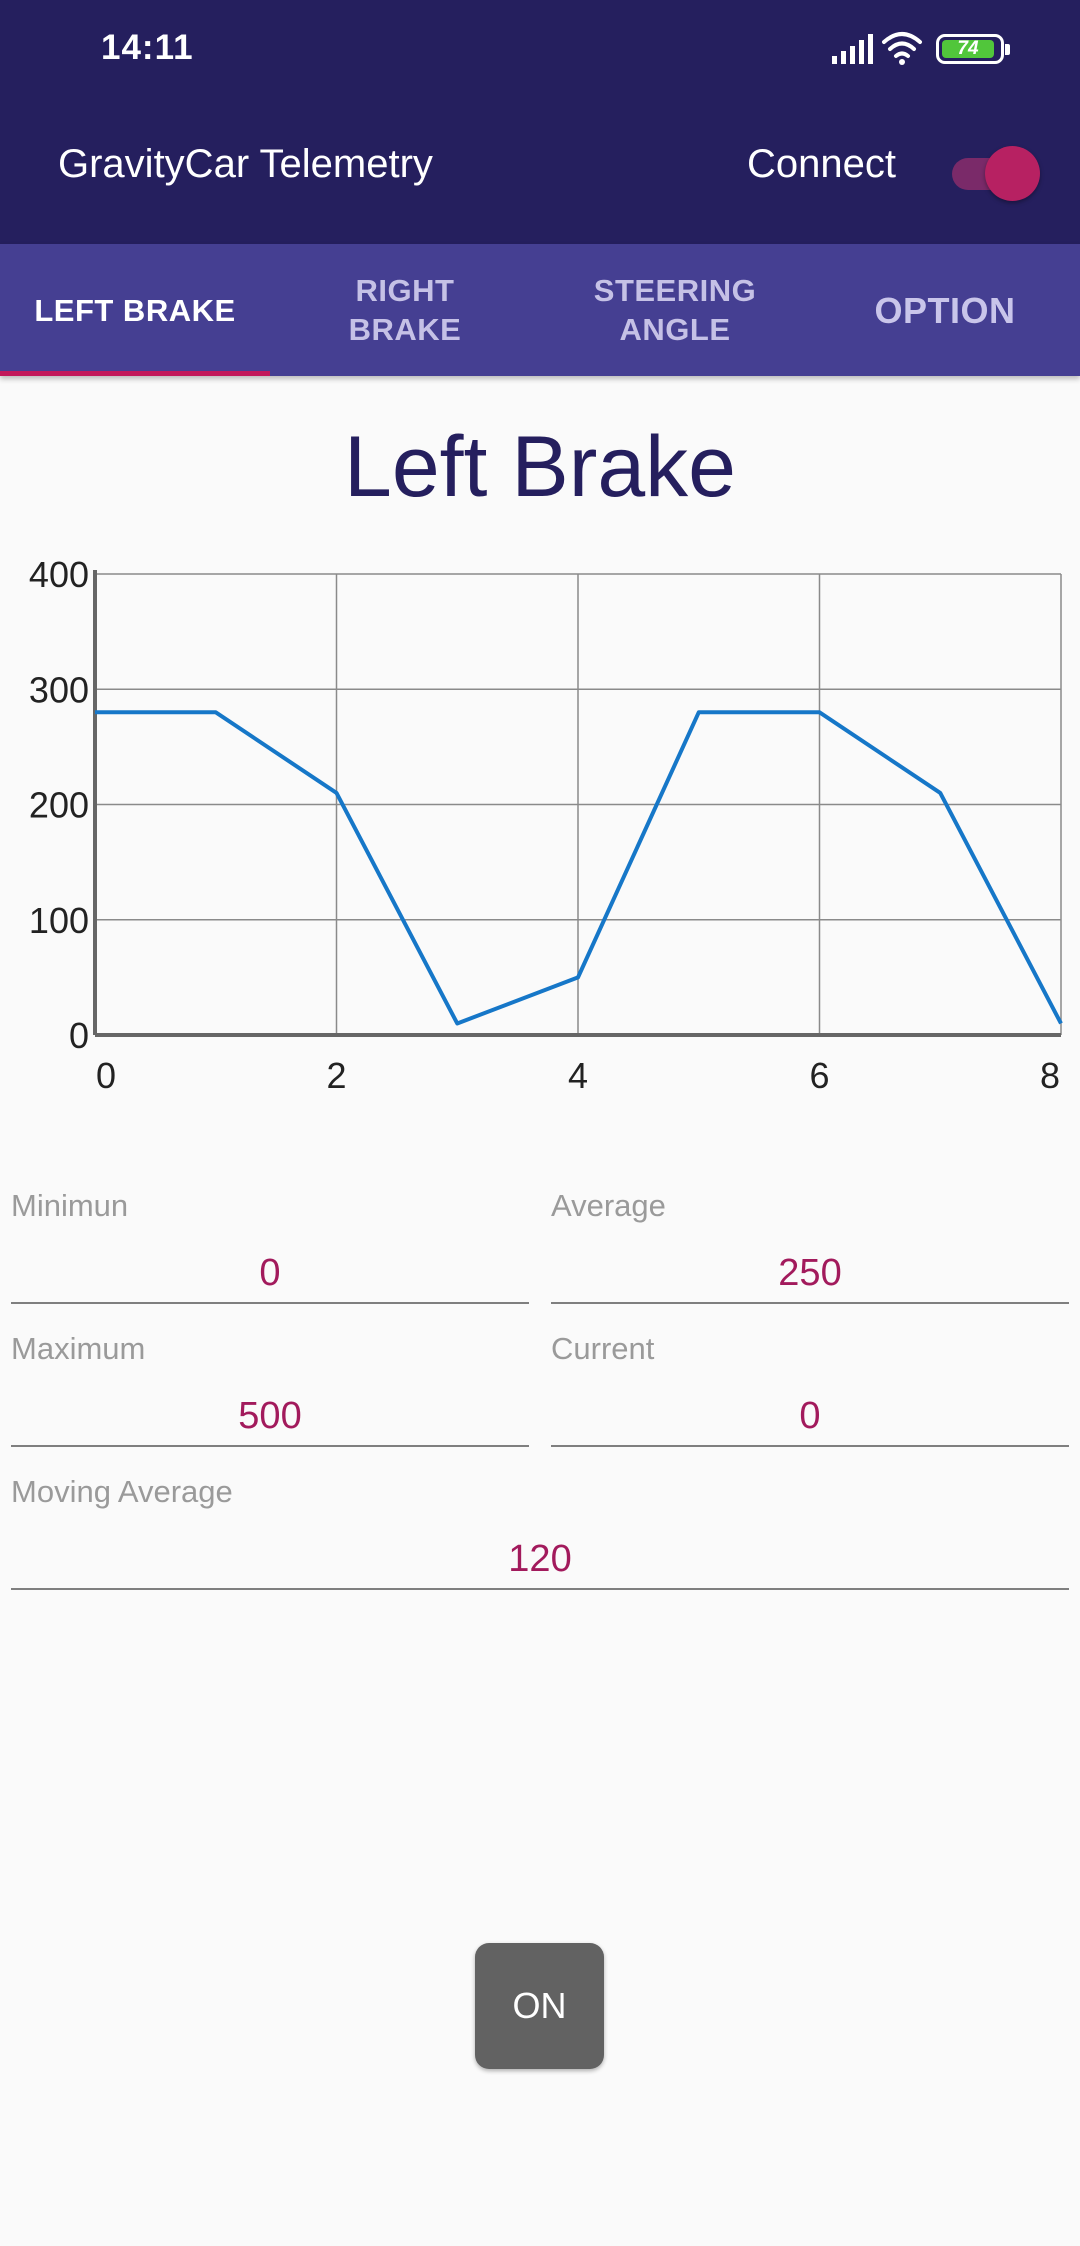 This screenshot has width=1080, height=2246. What do you see at coordinates (270, 1278) in the screenshot?
I see `minimum-field: 0` at bounding box center [270, 1278].